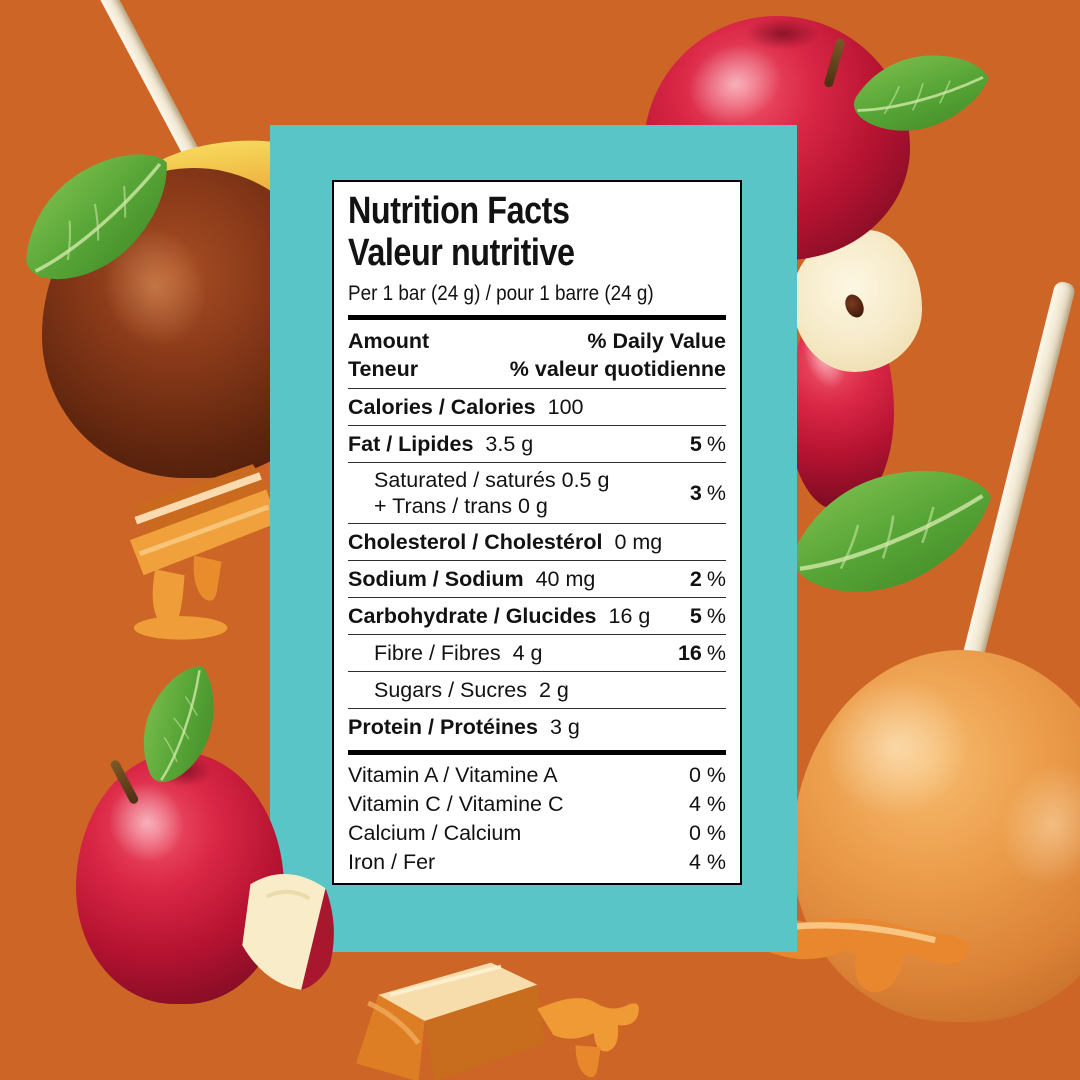 The height and width of the screenshot is (1080, 1080). I want to click on fat-daily-value: 5%, so click(707, 444).